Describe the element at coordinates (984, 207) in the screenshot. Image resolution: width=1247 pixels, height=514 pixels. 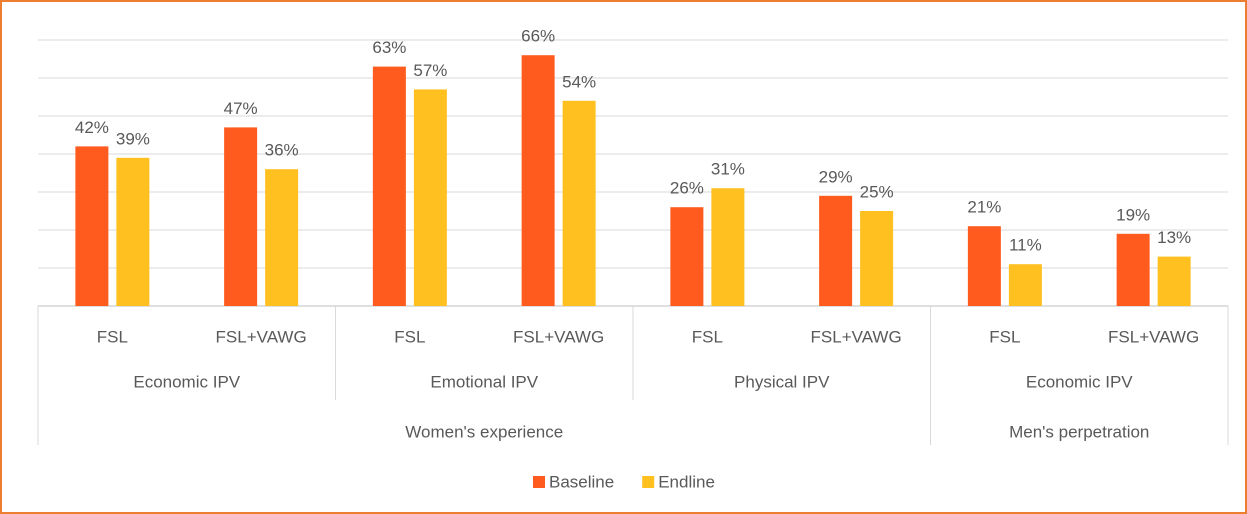
I see `data-label: 21%` at that location.